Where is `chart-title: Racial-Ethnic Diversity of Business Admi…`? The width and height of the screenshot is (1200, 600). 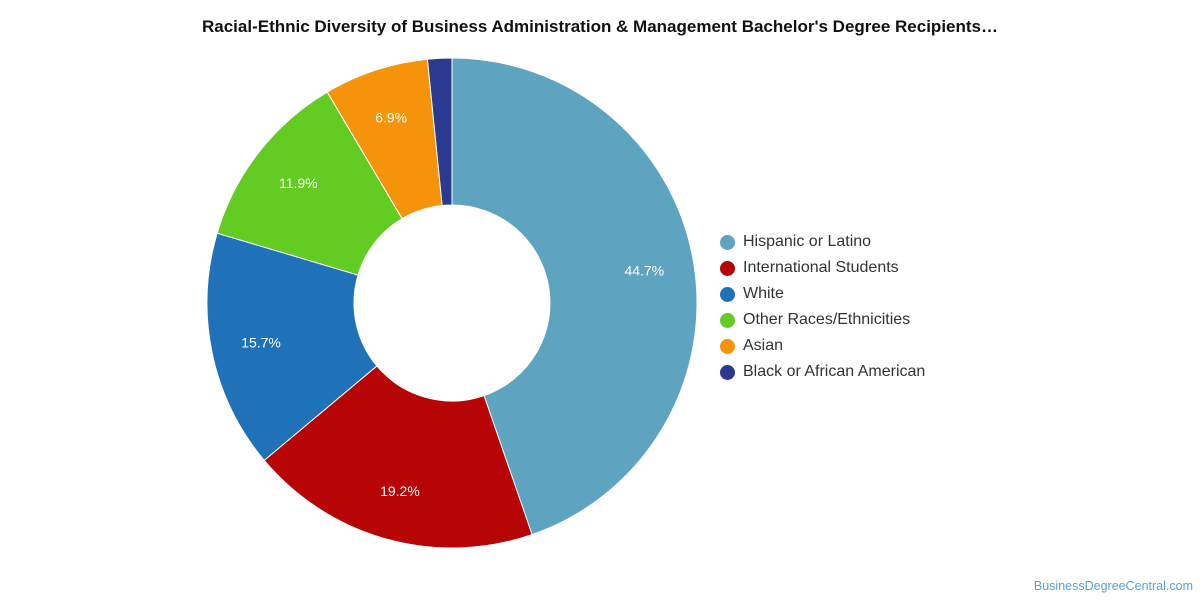
chart-title: Racial-Ethnic Diversity of Business Admi… is located at coordinates (599, 26).